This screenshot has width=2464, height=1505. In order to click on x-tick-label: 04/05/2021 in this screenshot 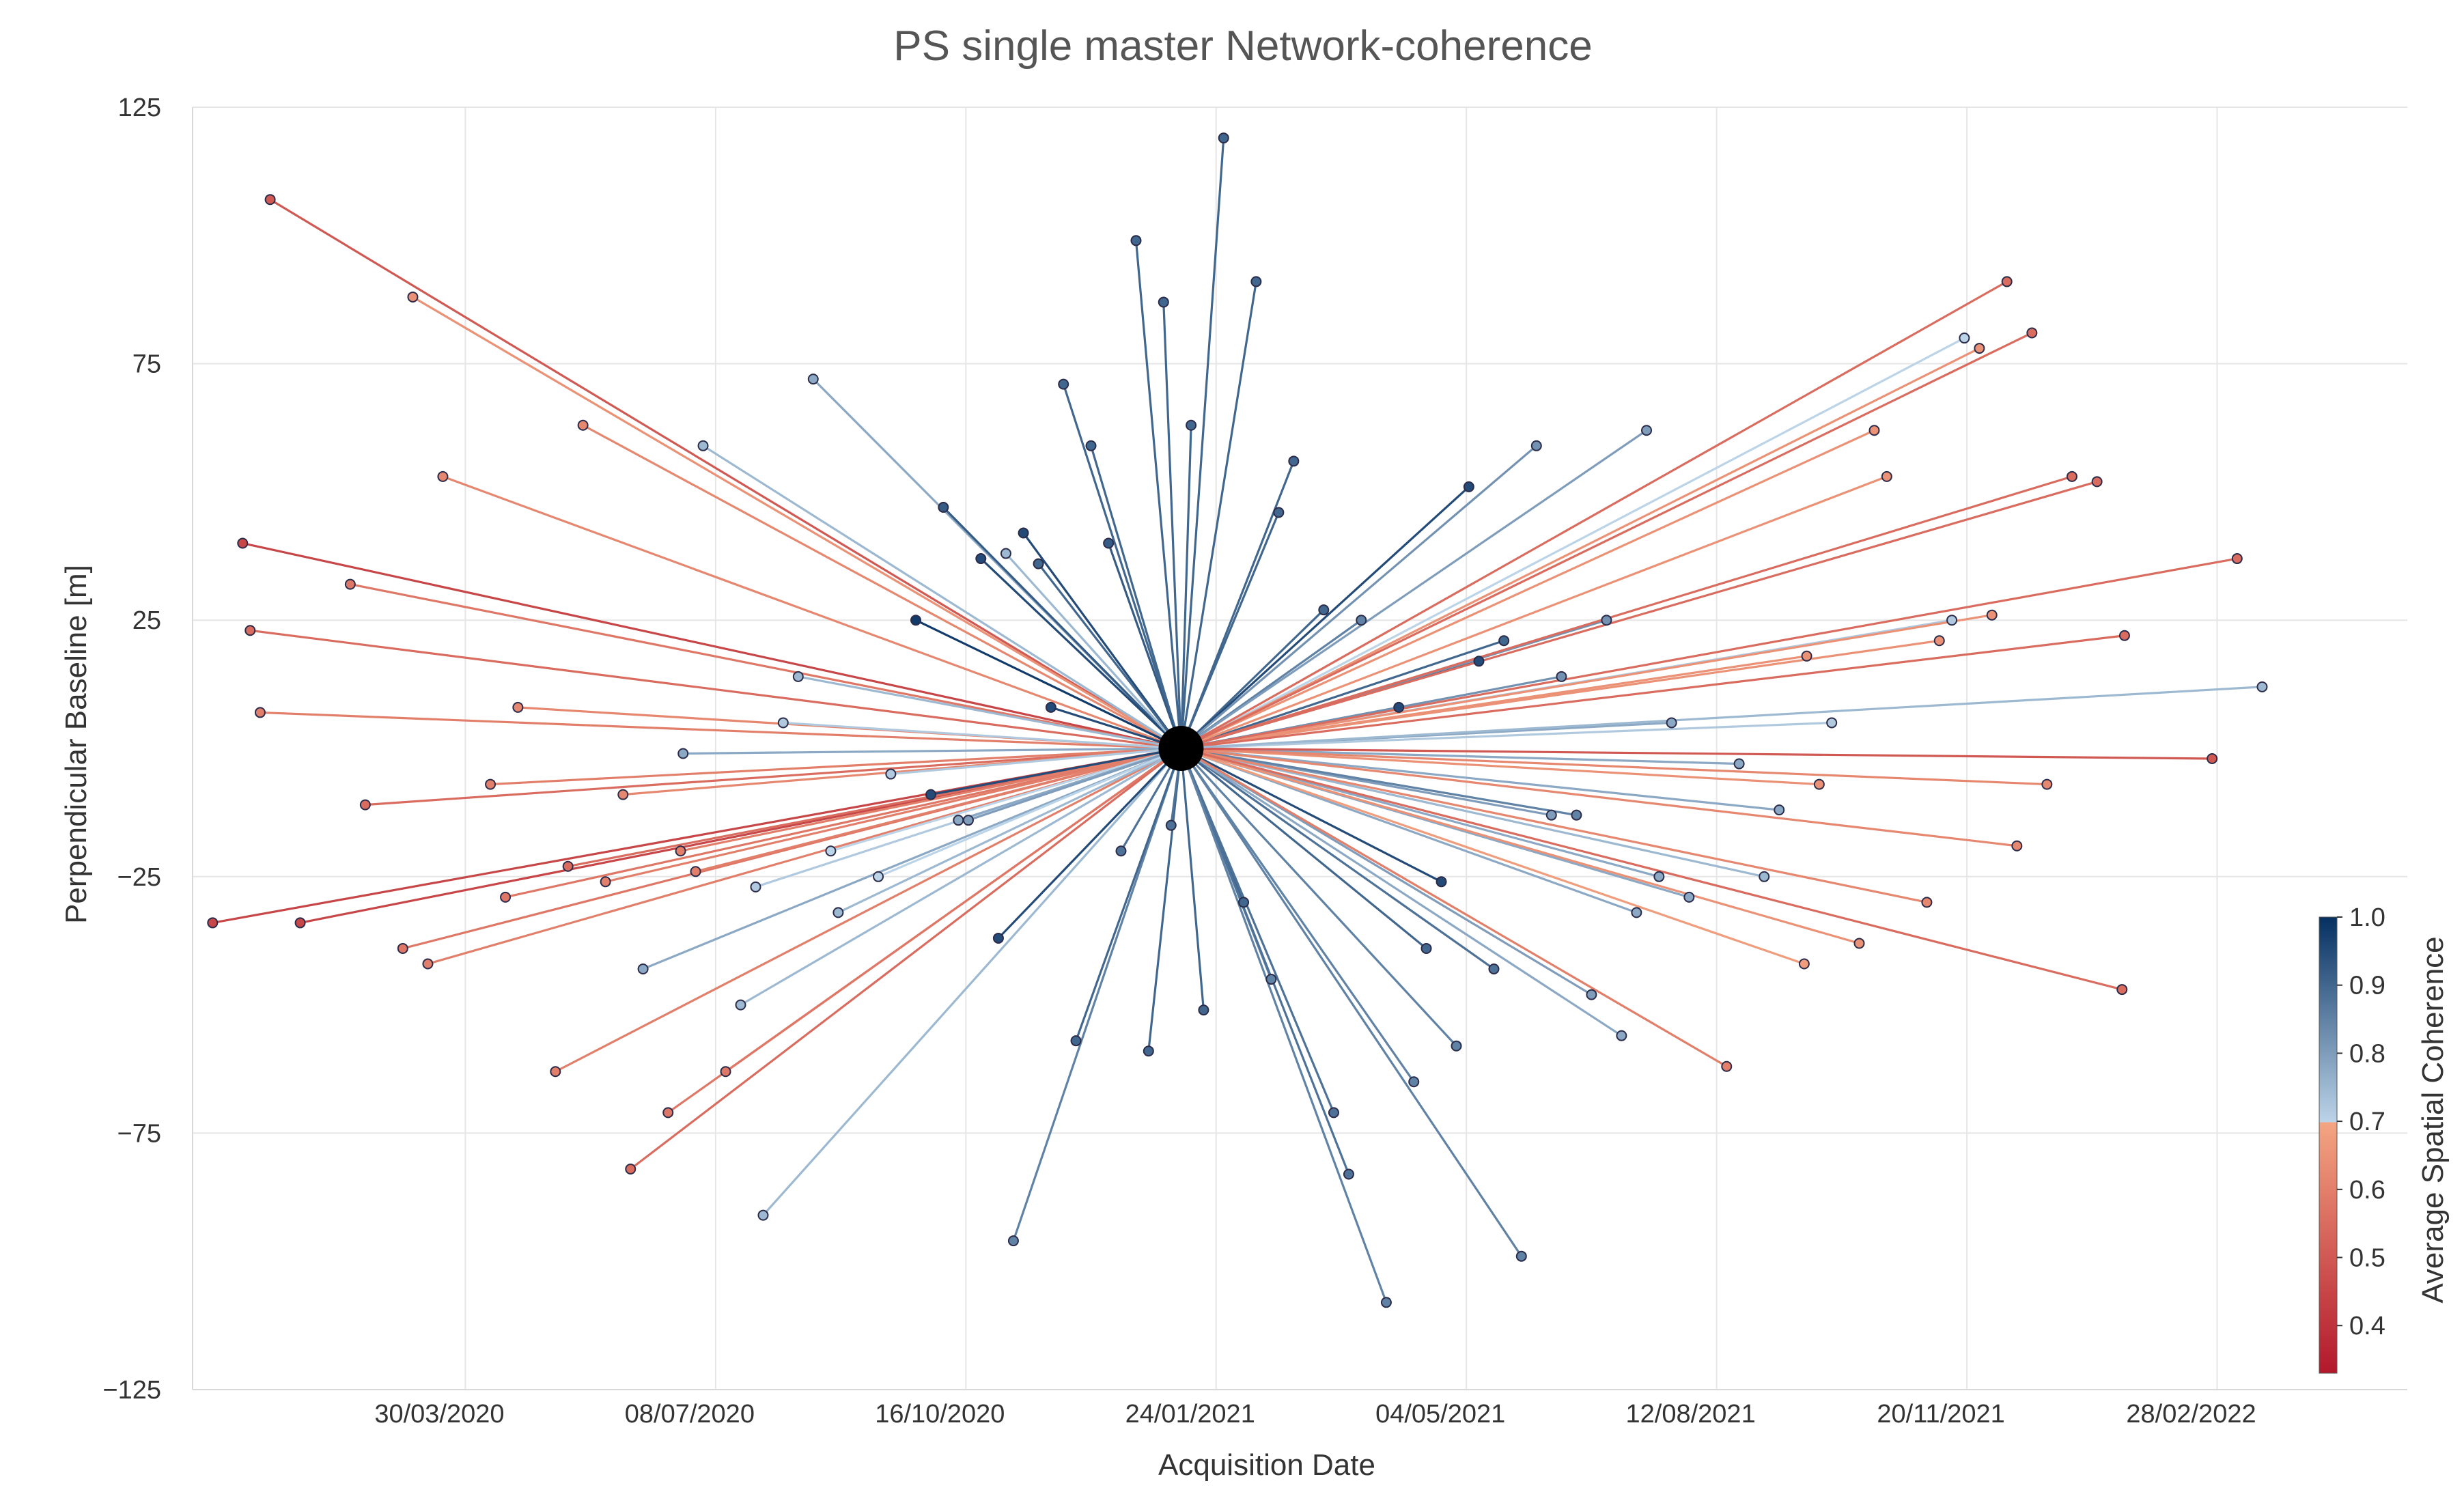, I will do `click(1440, 1414)`.